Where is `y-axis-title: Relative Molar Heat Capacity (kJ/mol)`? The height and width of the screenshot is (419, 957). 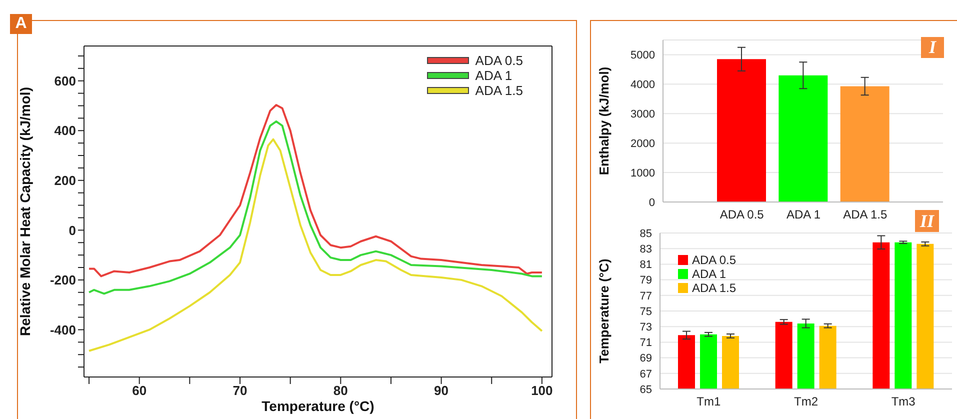
y-axis-title: Relative Molar Heat Capacity (kJ/mol) is located at coordinates (24, 211).